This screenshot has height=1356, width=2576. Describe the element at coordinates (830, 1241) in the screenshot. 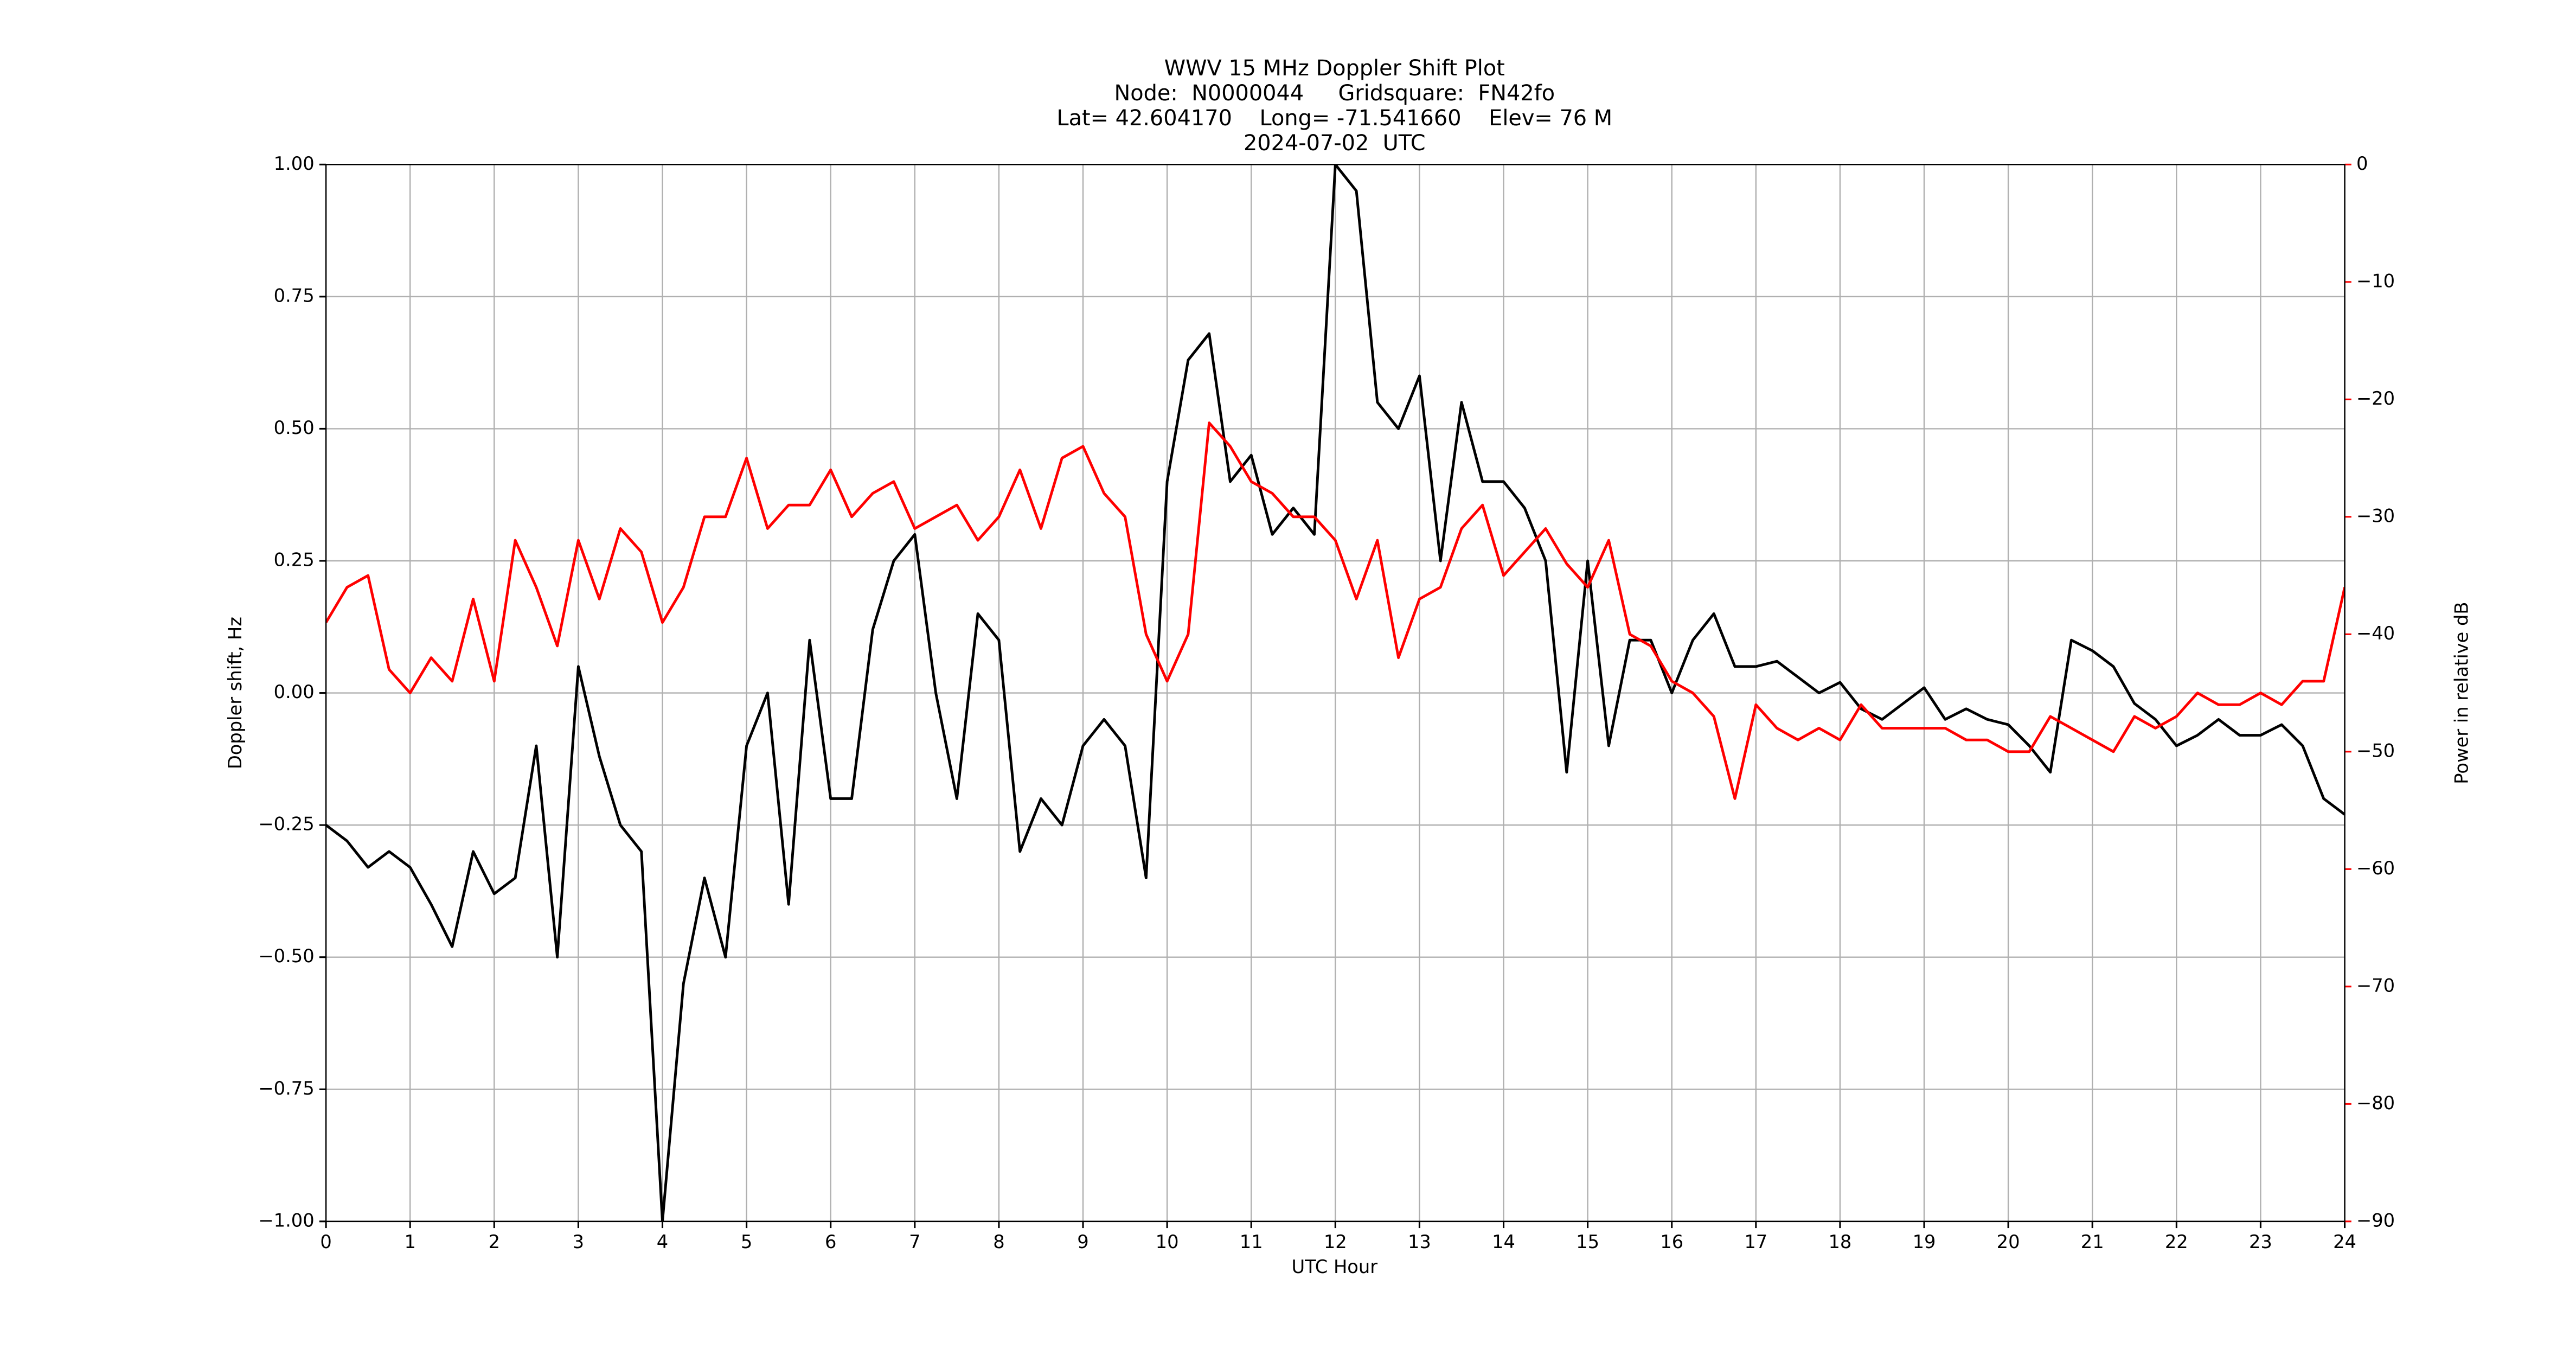

I see `x-tick-label: 6` at that location.